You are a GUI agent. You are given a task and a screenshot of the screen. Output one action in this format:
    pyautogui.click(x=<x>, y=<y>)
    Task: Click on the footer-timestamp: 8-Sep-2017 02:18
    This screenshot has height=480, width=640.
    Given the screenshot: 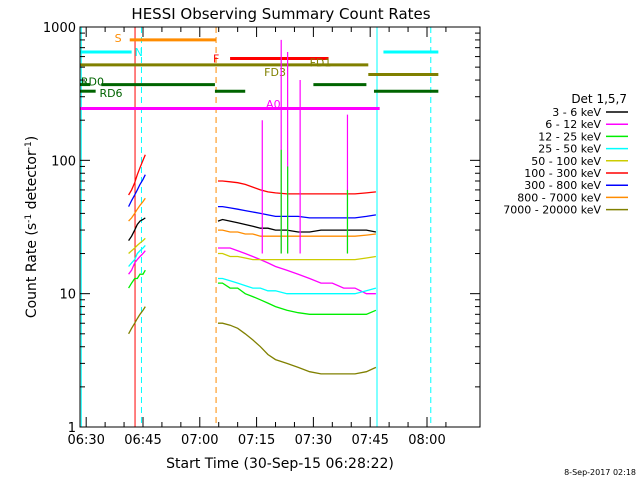 What is the action you would take?
    pyautogui.click(x=600, y=472)
    